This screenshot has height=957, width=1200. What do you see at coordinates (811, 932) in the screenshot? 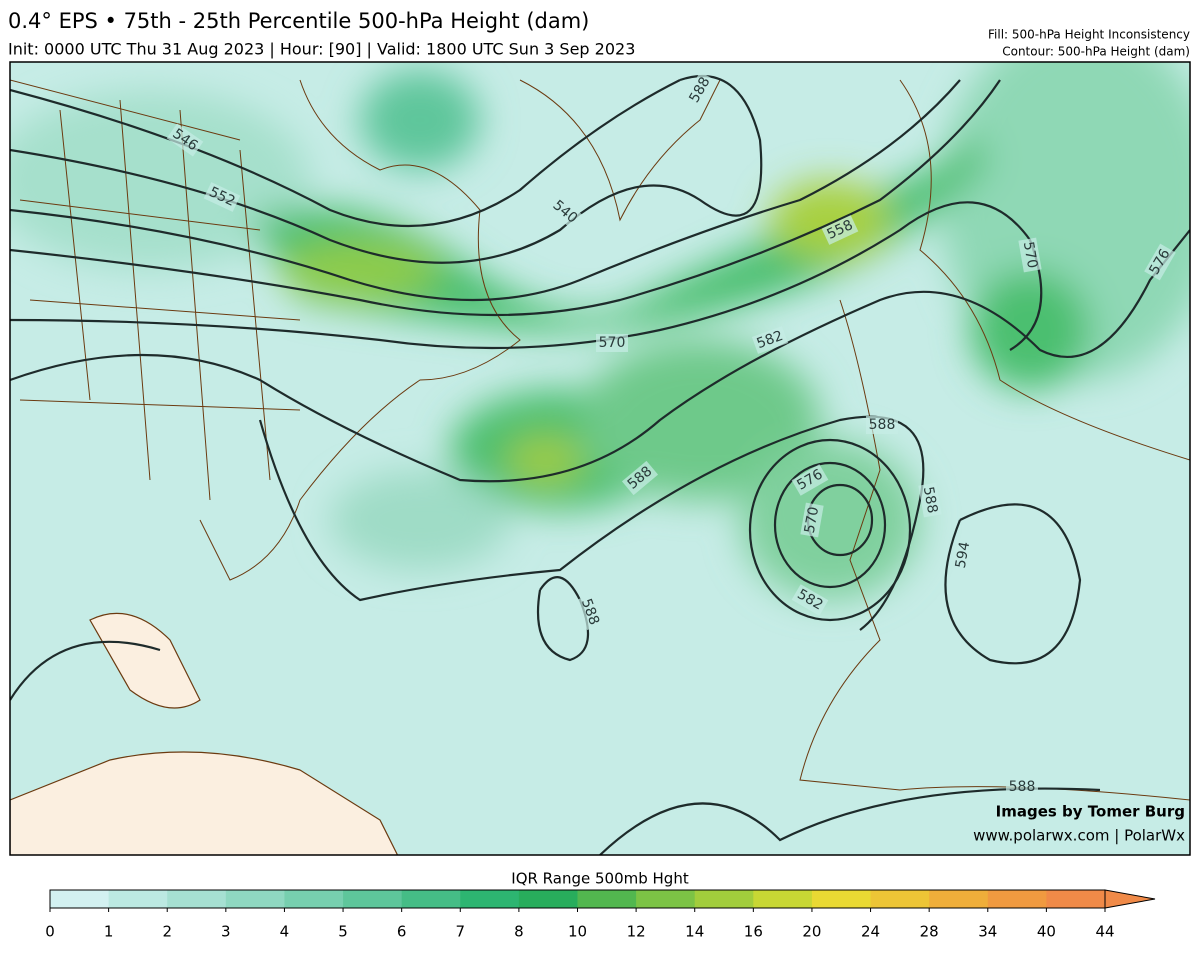
I see `colorbar-tick-label: 20` at bounding box center [811, 932].